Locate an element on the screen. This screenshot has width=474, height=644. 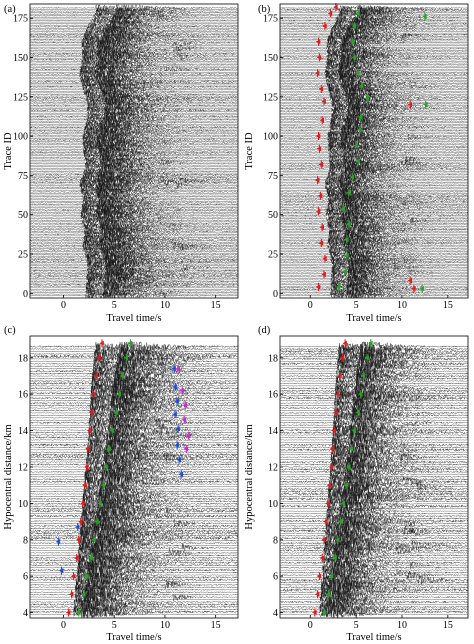
panel-label-b: (b) is located at coordinates (264, 9).